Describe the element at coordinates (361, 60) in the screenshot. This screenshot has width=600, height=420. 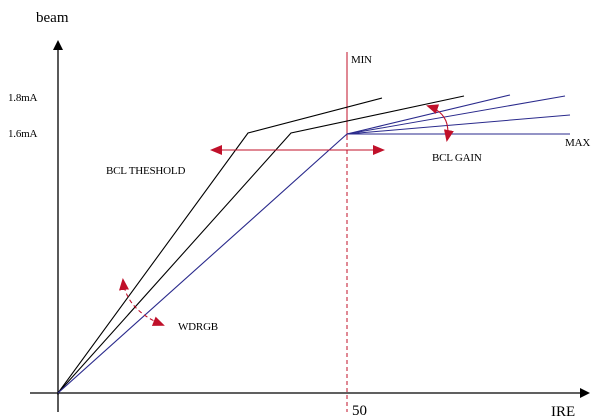
I see `min-label: MIN` at that location.